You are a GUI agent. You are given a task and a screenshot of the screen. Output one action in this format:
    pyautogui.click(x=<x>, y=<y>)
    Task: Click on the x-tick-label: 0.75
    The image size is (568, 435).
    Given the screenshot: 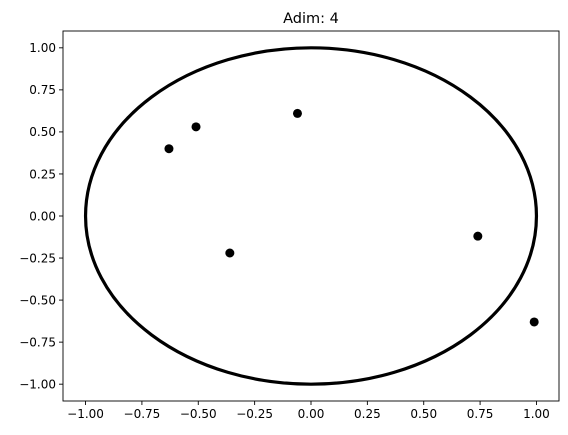 What is the action you would take?
    pyautogui.click(x=480, y=414)
    